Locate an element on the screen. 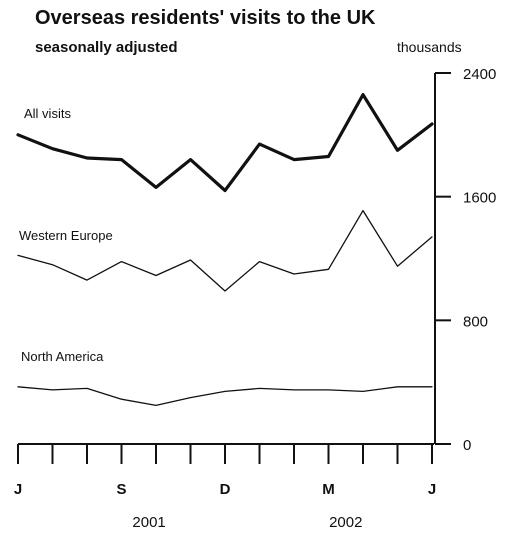  year-labels: 2001 2002 is located at coordinates (247, 522).